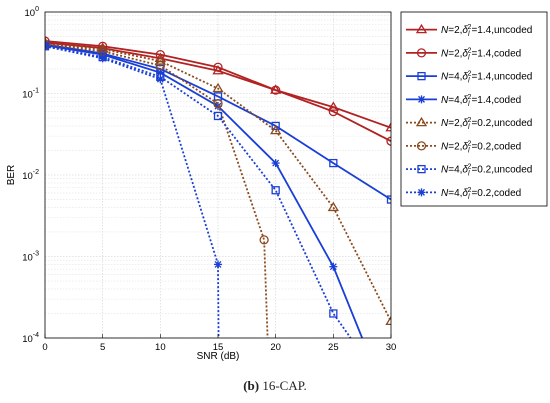 This screenshot has width=550, height=403. I want to click on x-tick-label: 15, so click(218, 347).